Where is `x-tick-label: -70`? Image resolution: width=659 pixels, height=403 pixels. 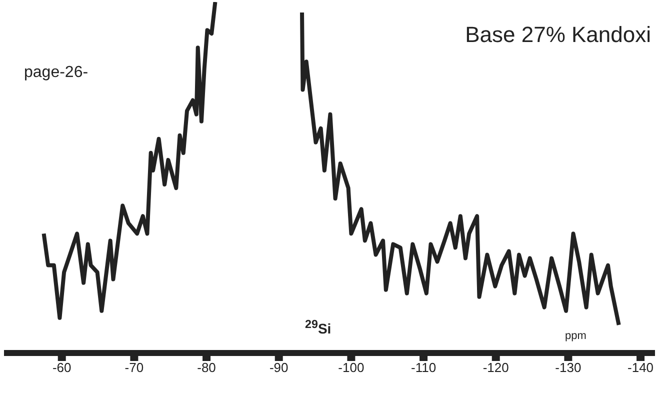 x-tick-label: -70 is located at coordinates (134, 368).